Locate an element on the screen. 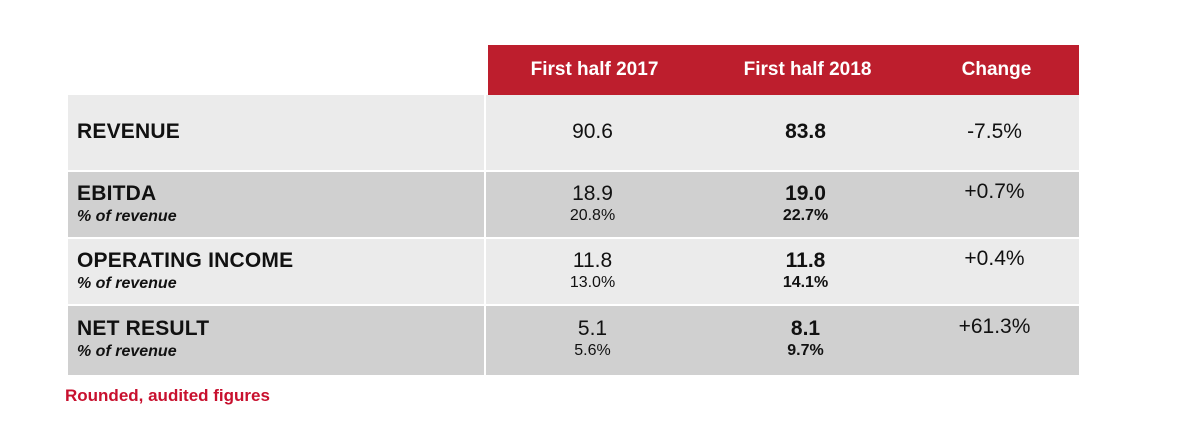  value-2017: 90.6 is located at coordinates (592, 131).